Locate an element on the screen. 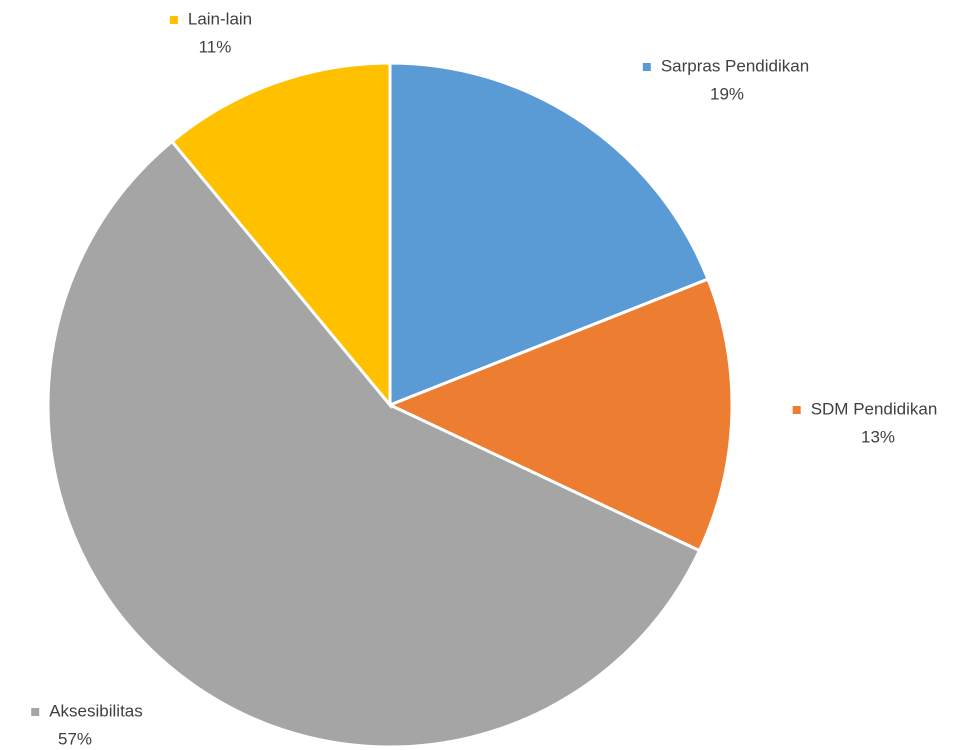  slice-label: Sarpras Pendidikan is located at coordinates (735, 65).